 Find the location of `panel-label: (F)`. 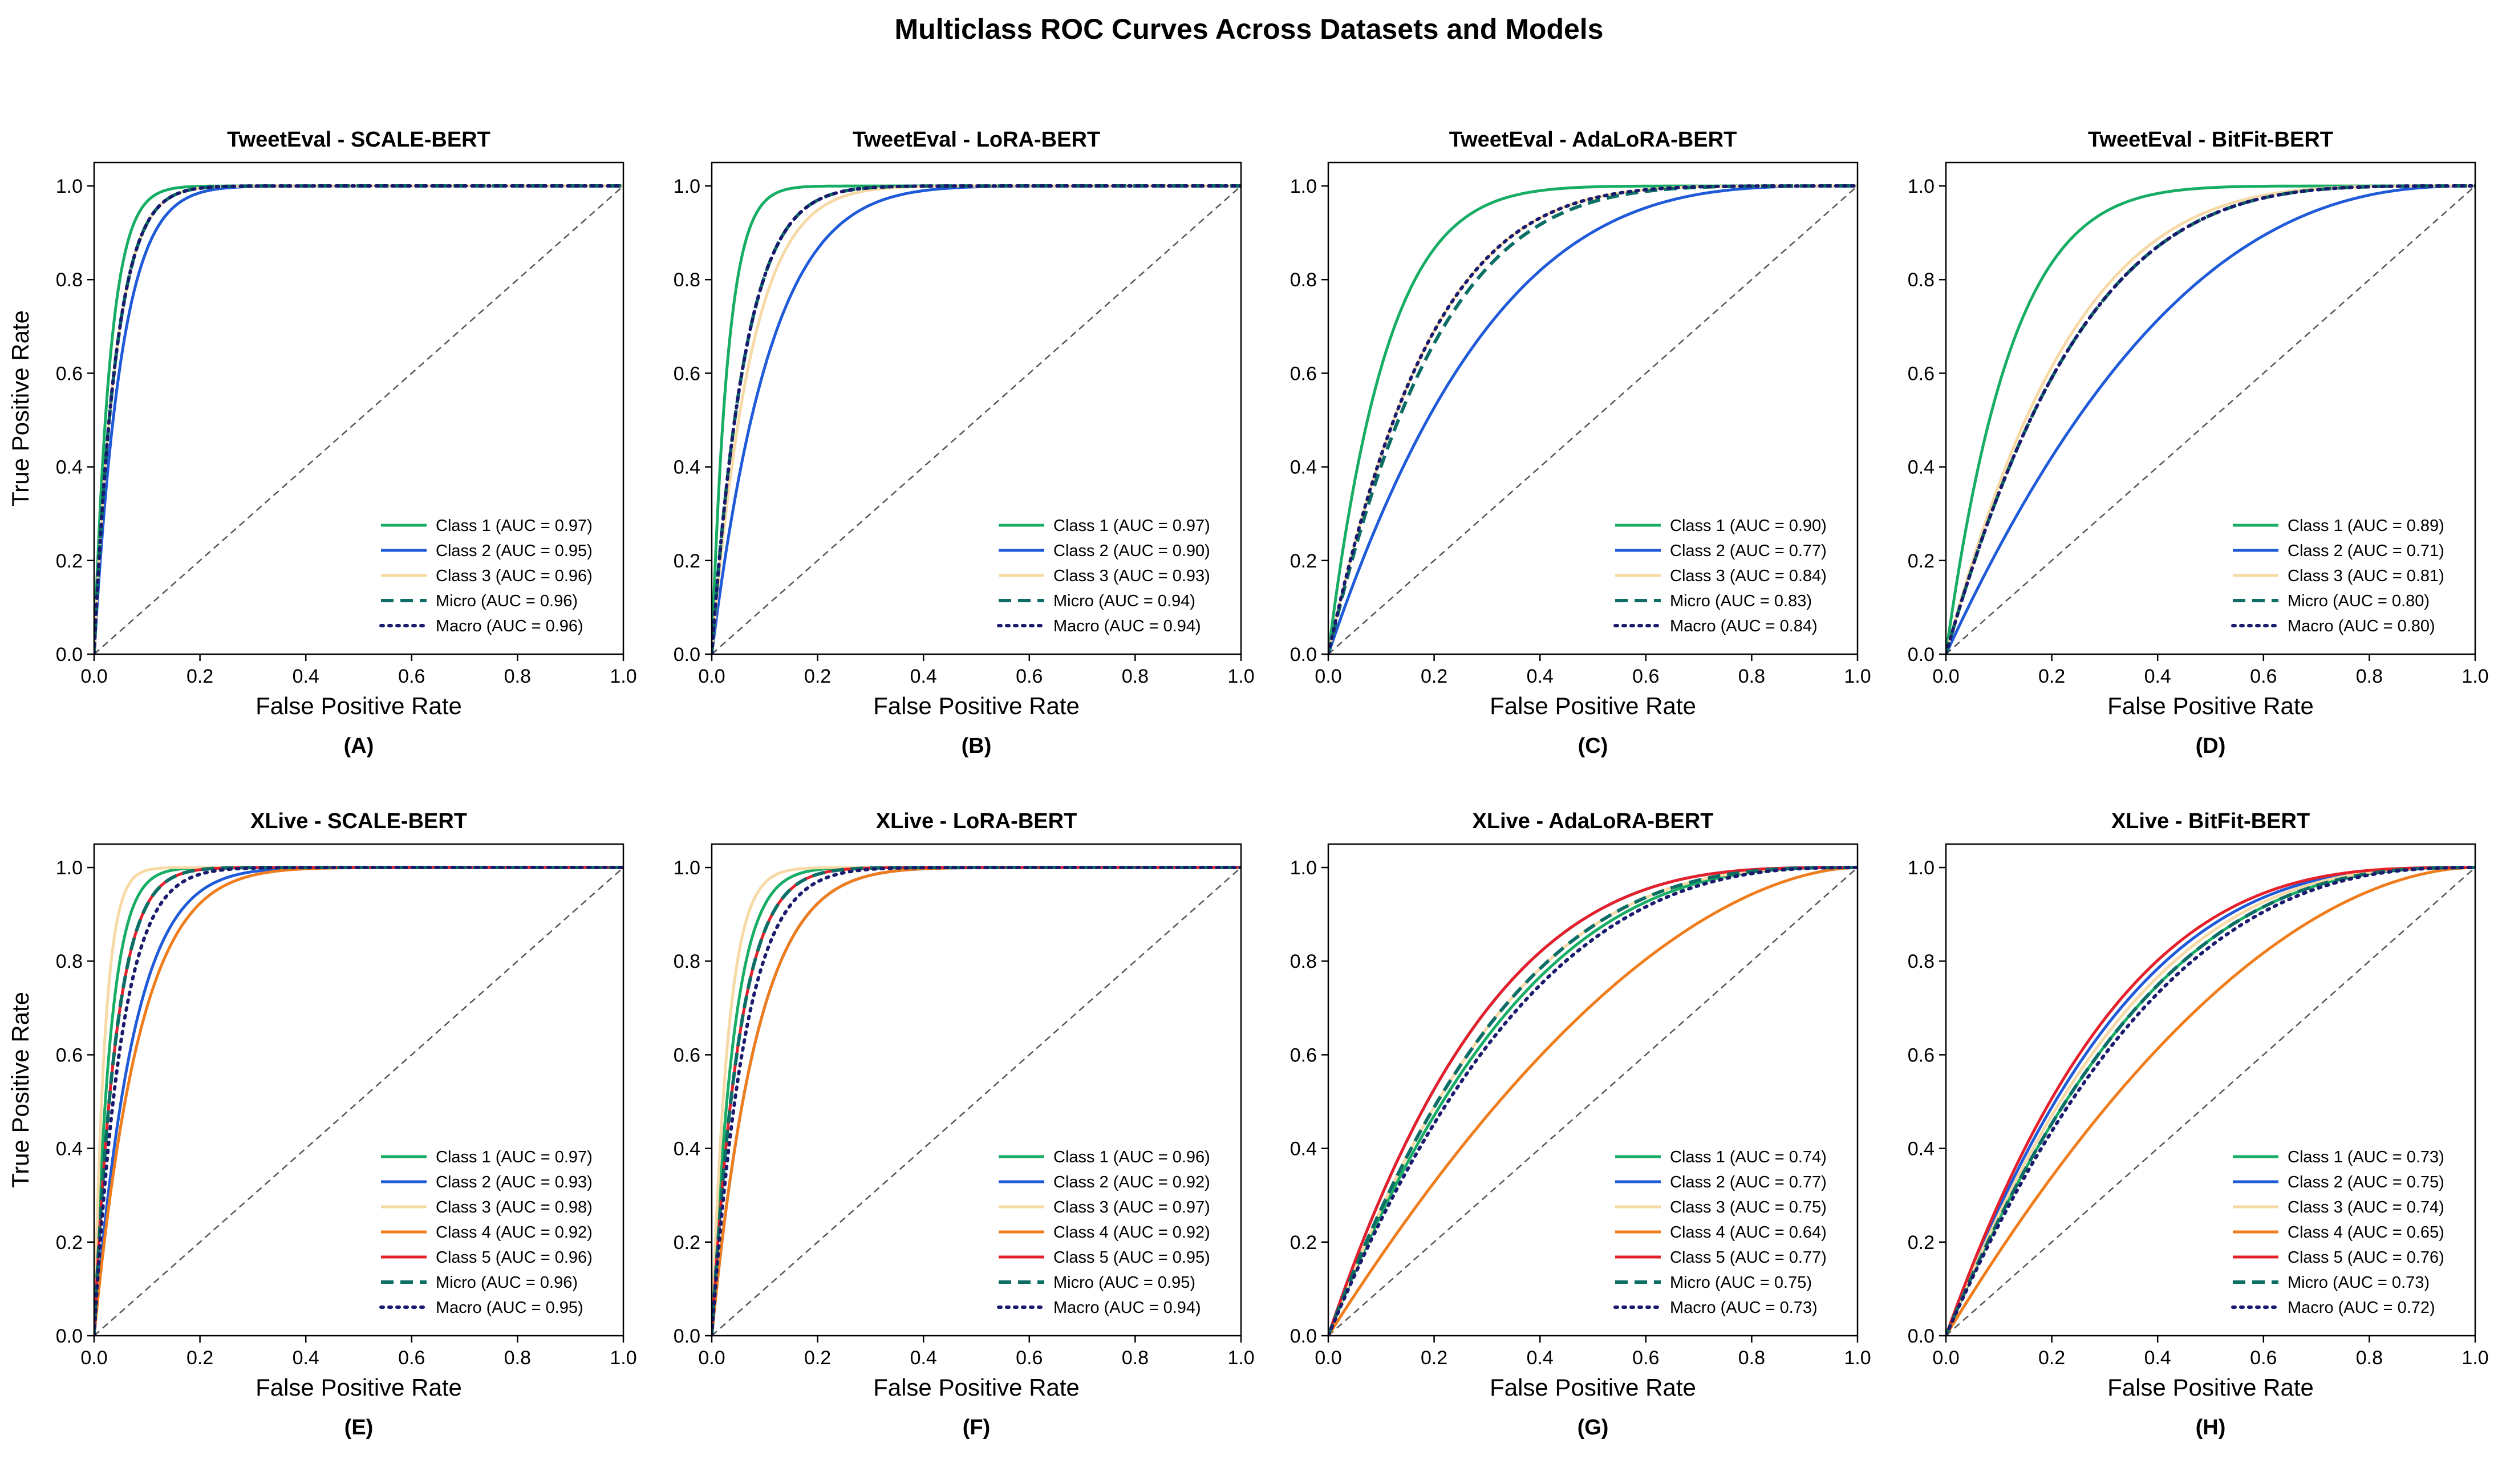

panel-label: (F) is located at coordinates (977, 1428).